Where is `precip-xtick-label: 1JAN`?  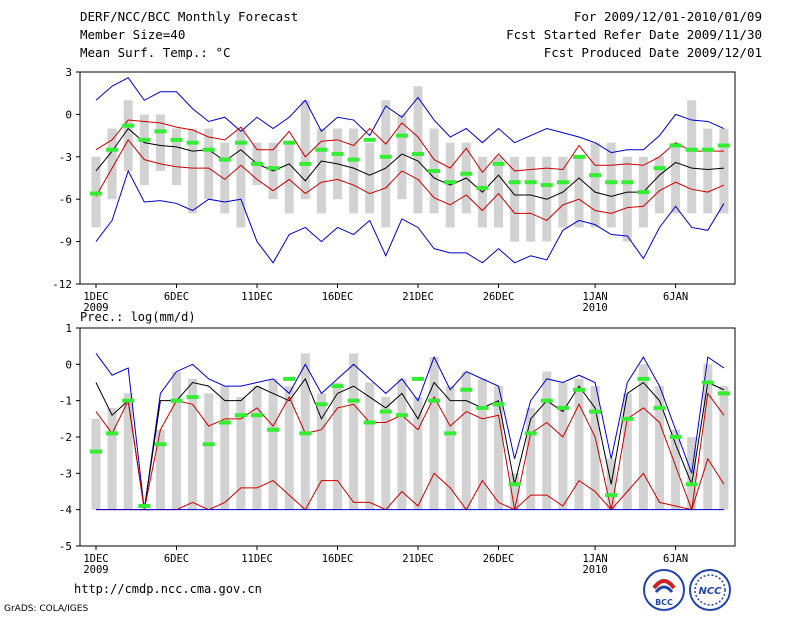 precip-xtick-label: 1JAN is located at coordinates (594, 559).